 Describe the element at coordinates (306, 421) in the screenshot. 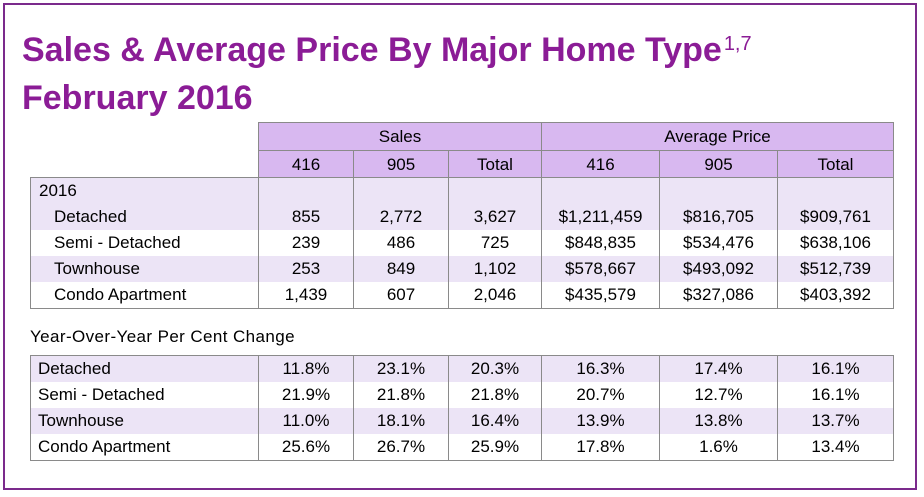

I see `cell: 11.0%` at that location.